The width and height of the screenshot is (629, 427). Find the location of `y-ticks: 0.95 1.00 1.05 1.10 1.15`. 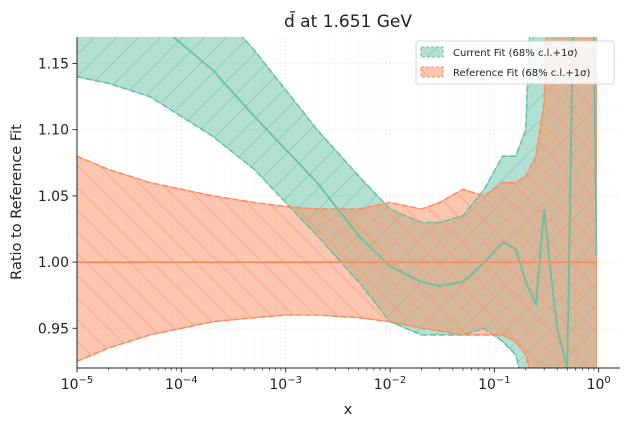

y-ticks: 0.95 1.00 1.05 1.10 1.15 is located at coordinates (57, 196).